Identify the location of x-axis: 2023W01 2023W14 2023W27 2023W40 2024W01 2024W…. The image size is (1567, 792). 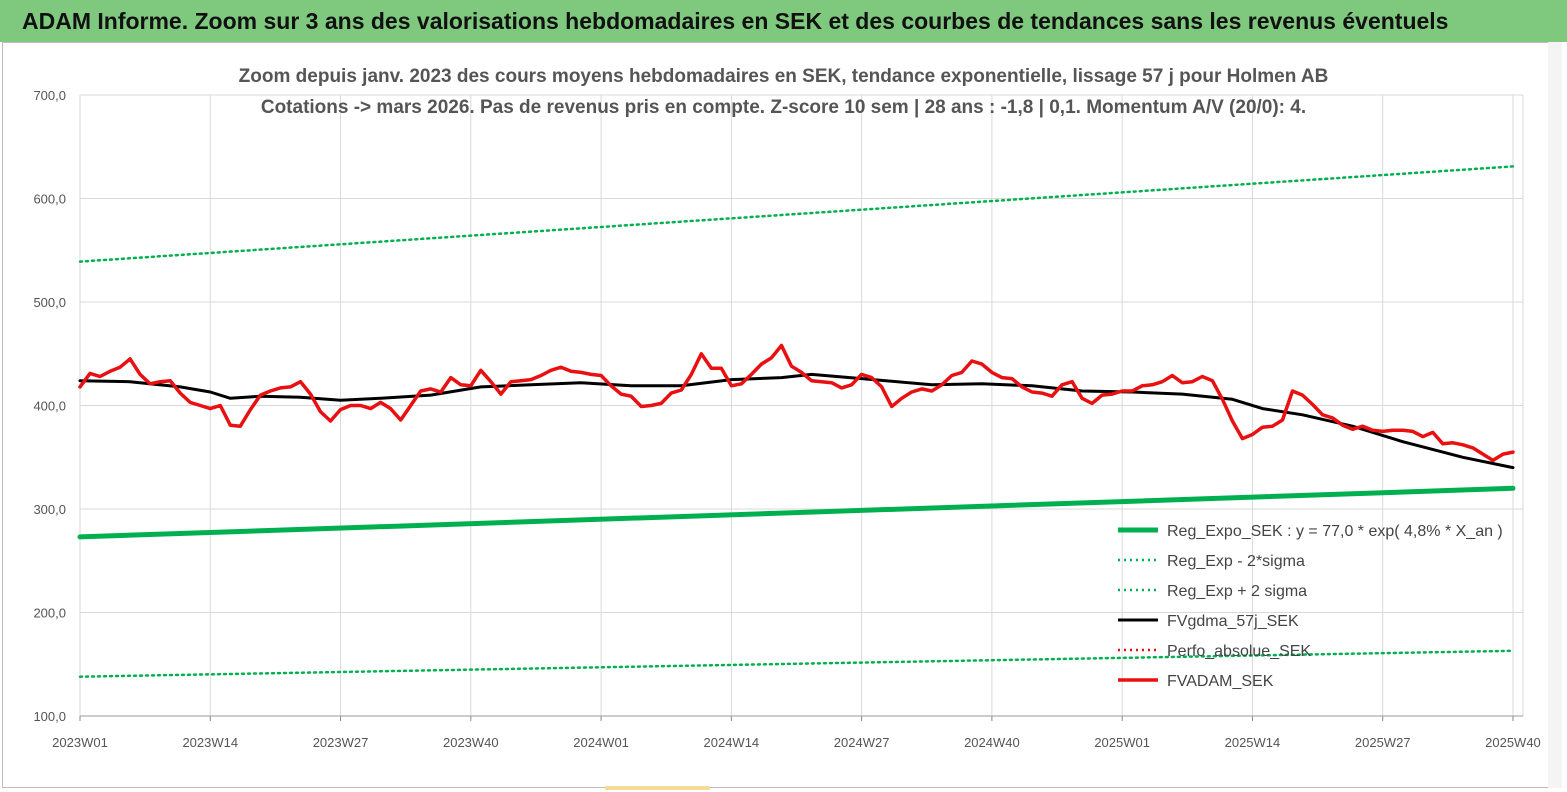
(796, 732).